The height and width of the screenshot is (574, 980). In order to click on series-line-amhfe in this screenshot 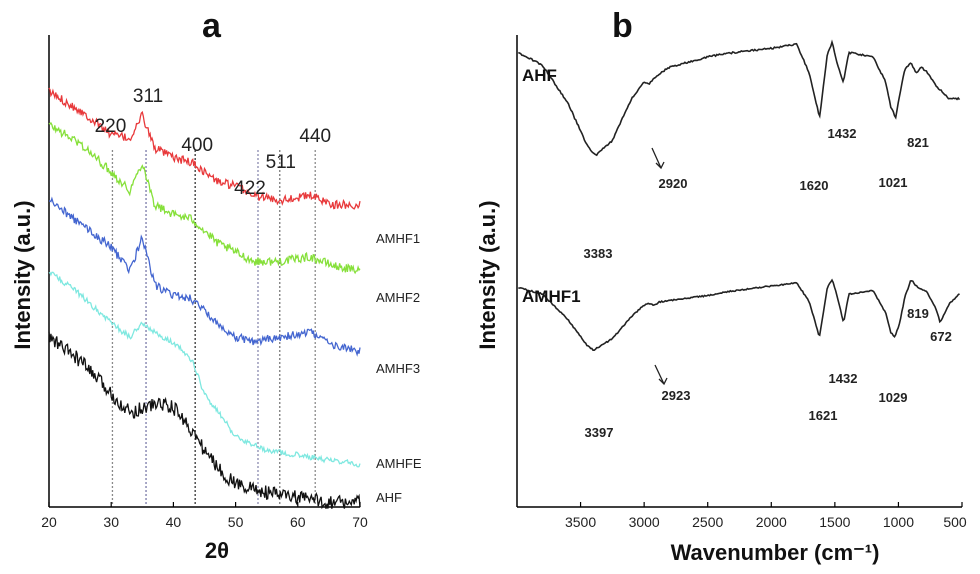, I will do `click(204, 369)`.